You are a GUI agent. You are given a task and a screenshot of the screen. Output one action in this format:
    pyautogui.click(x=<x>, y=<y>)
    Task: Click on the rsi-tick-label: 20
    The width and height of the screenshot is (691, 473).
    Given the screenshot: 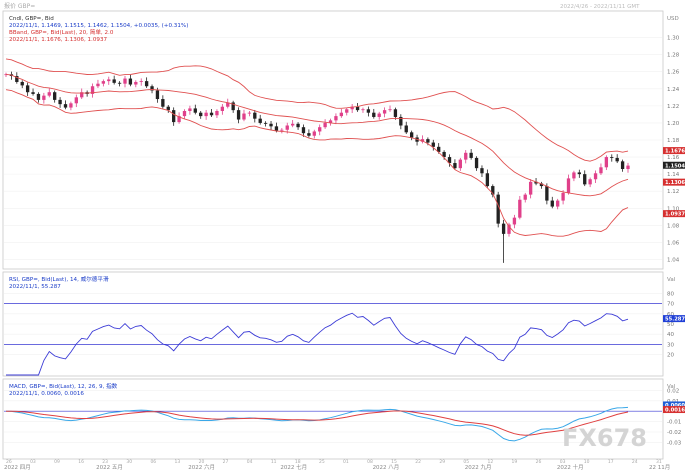 What is the action you would take?
    pyautogui.click(x=670, y=356)
    